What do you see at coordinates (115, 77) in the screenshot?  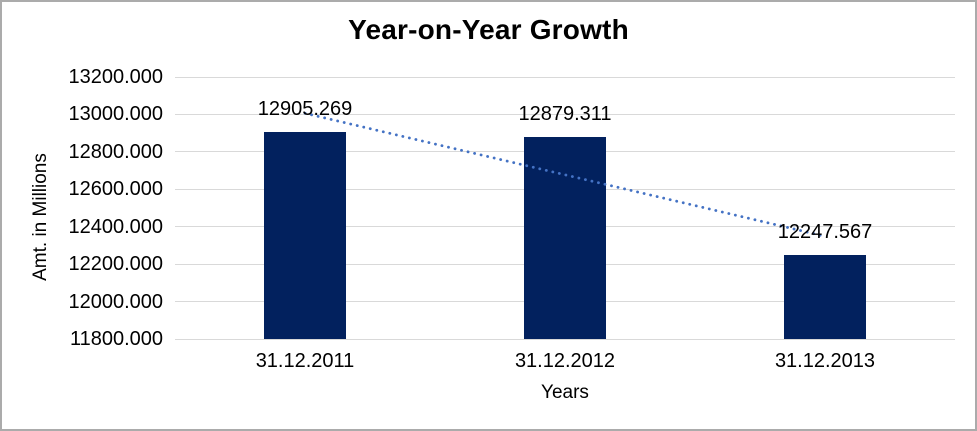 I see `y-axis-tick-label: 13200.000` at bounding box center [115, 77].